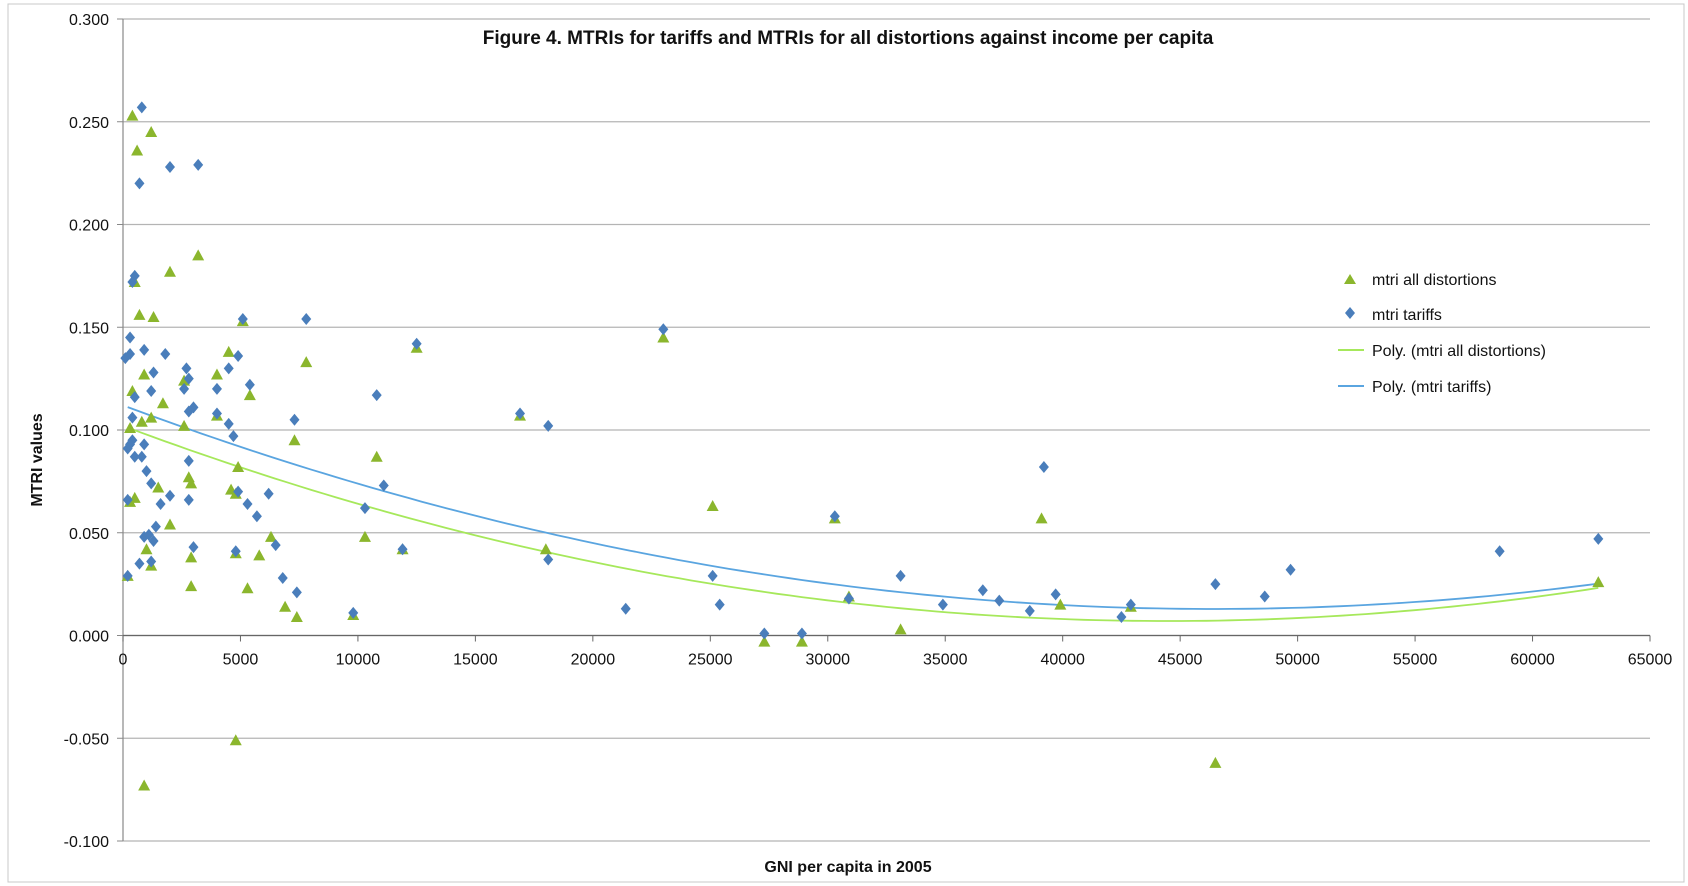 The width and height of the screenshot is (1688, 886). Describe the element at coordinates (89, 226) in the screenshot. I see `y-tick-label: 0.200` at that location.